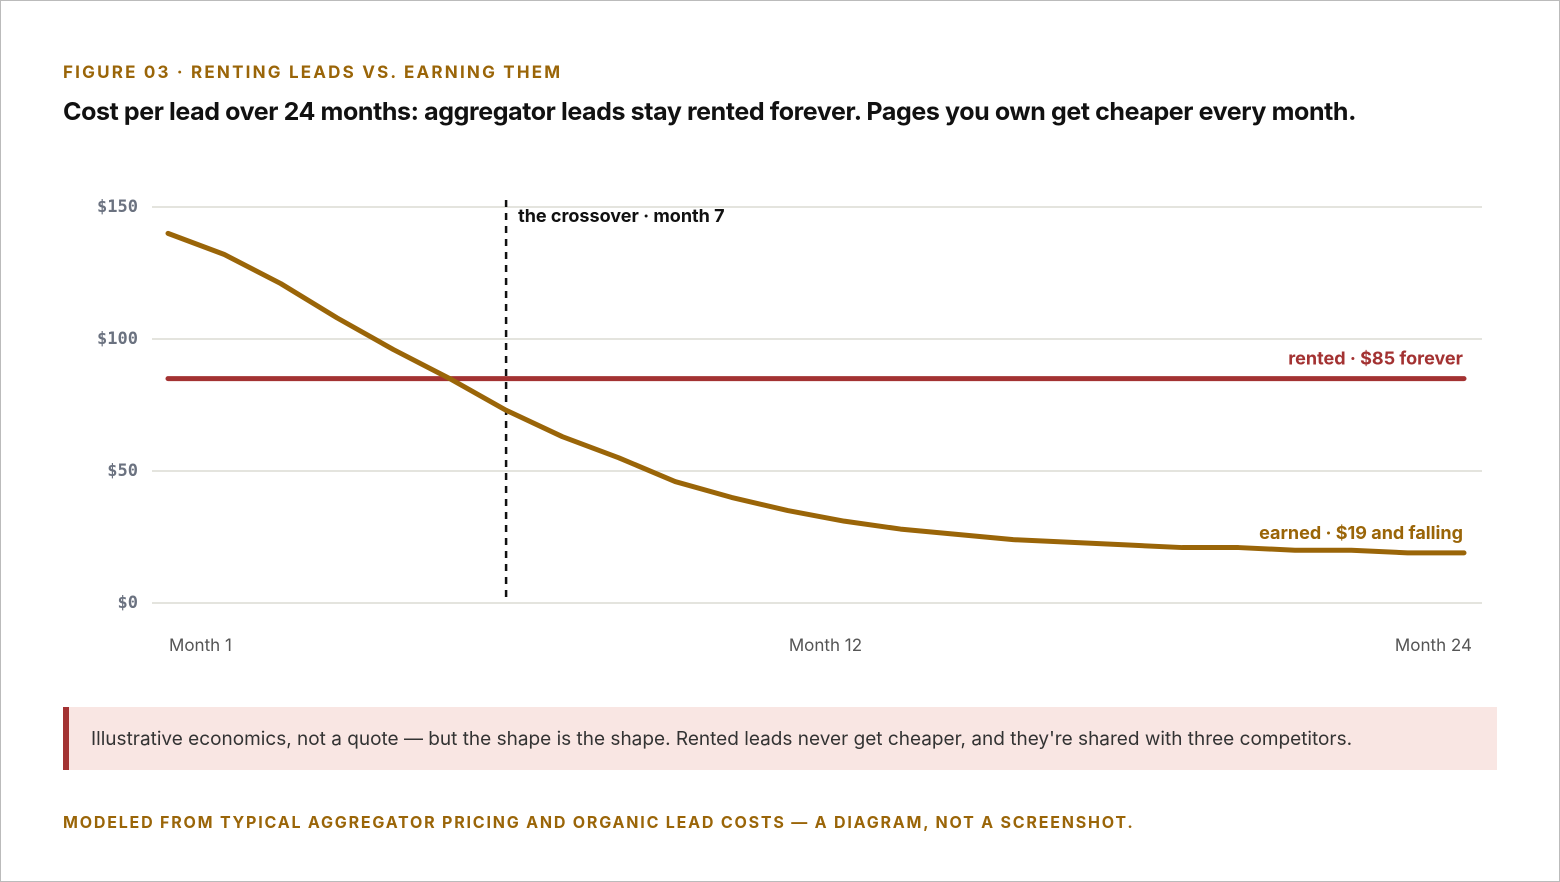 This screenshot has width=1560, height=882. I want to click on y-tick-label: $0, so click(128, 603).